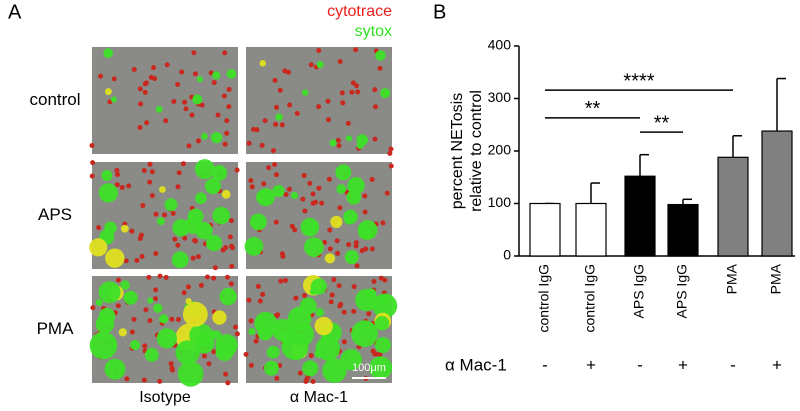 The image size is (800, 411). I want to click on treatment-label: α Mac-1, so click(476, 364).